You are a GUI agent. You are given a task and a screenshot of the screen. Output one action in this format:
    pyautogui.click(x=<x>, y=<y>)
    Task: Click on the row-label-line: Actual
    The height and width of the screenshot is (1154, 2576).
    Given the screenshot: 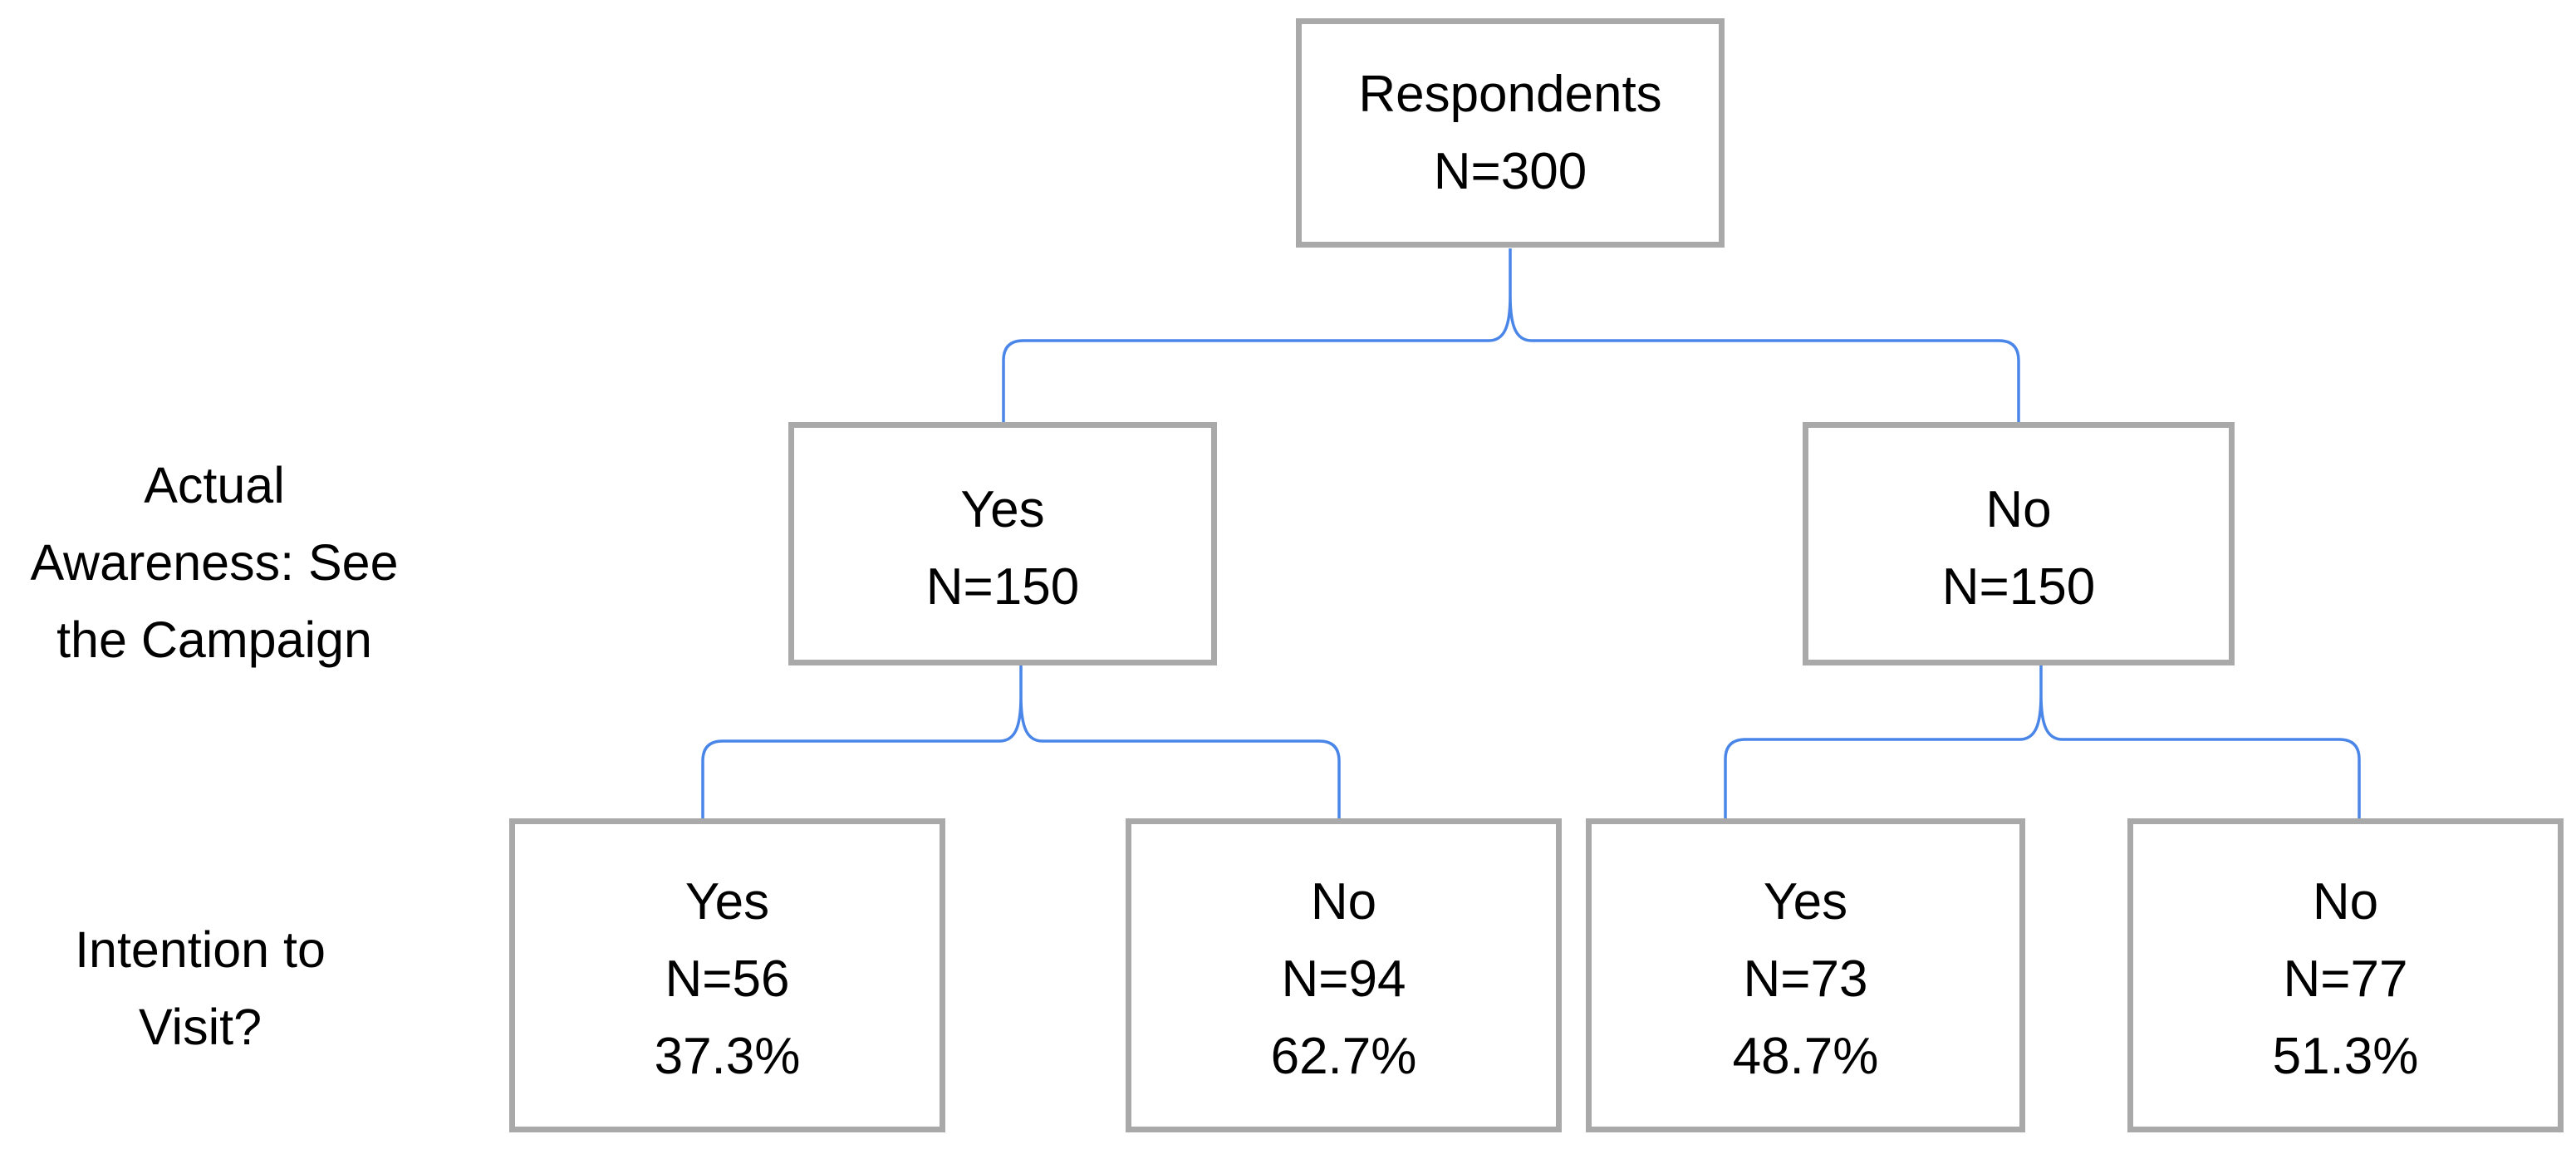 What is the action you would take?
    pyautogui.click(x=214, y=485)
    